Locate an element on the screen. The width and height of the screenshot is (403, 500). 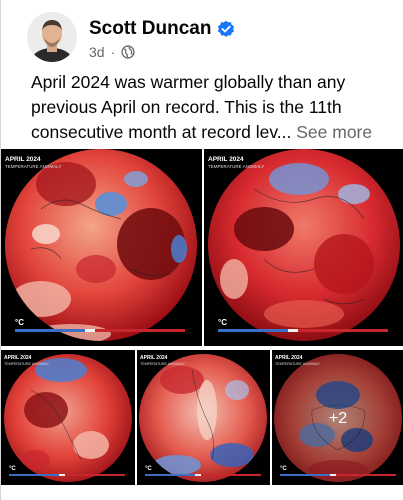
more-photos-count: +2 is located at coordinates (338, 418).